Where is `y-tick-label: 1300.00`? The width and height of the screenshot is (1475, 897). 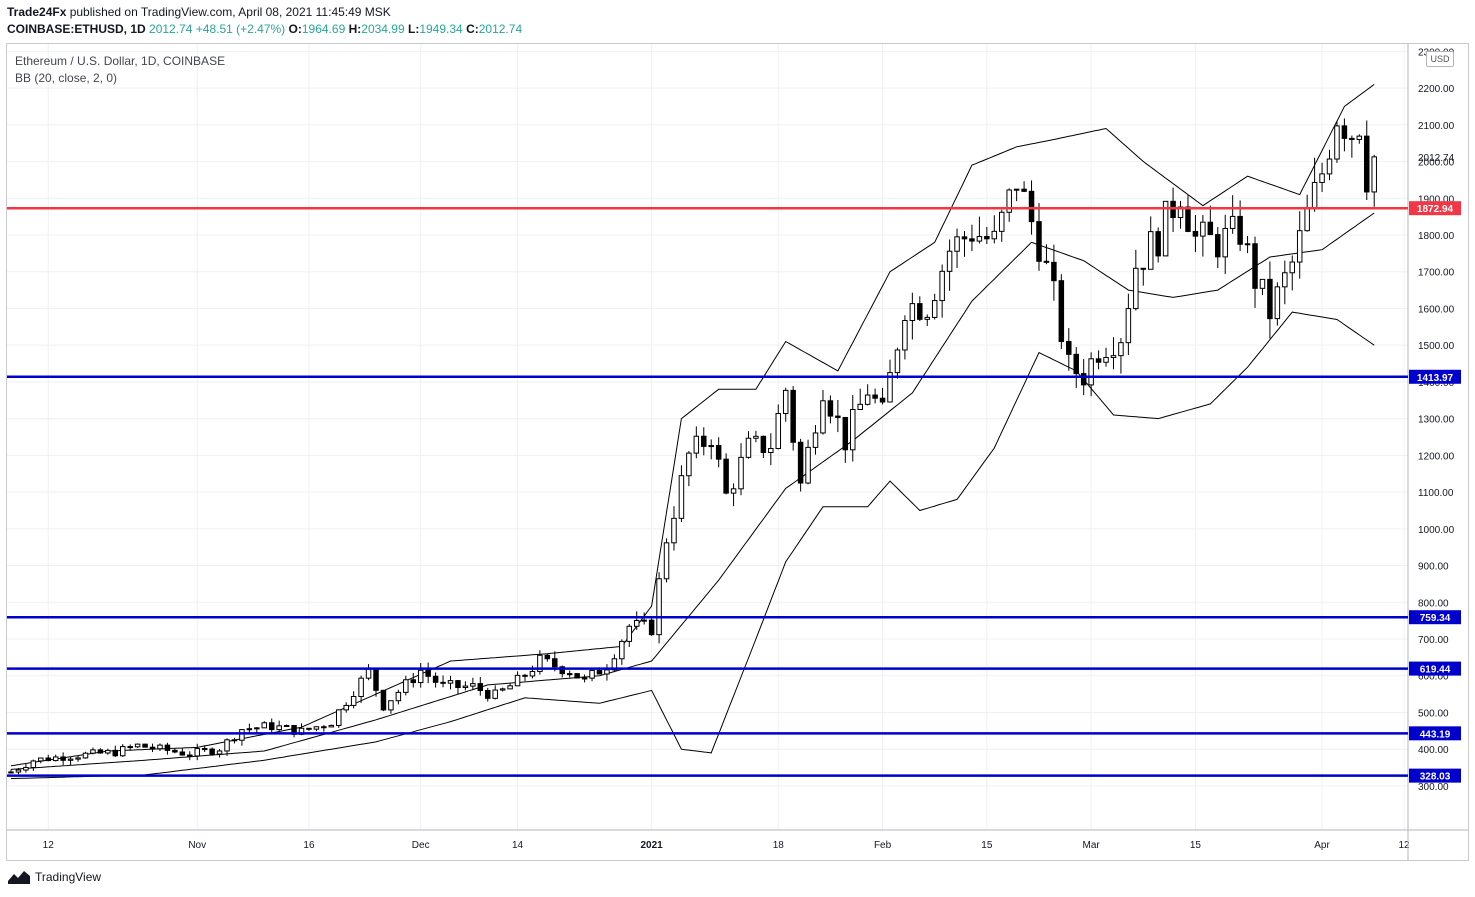 y-tick-label: 1300.00 is located at coordinates (1436, 420).